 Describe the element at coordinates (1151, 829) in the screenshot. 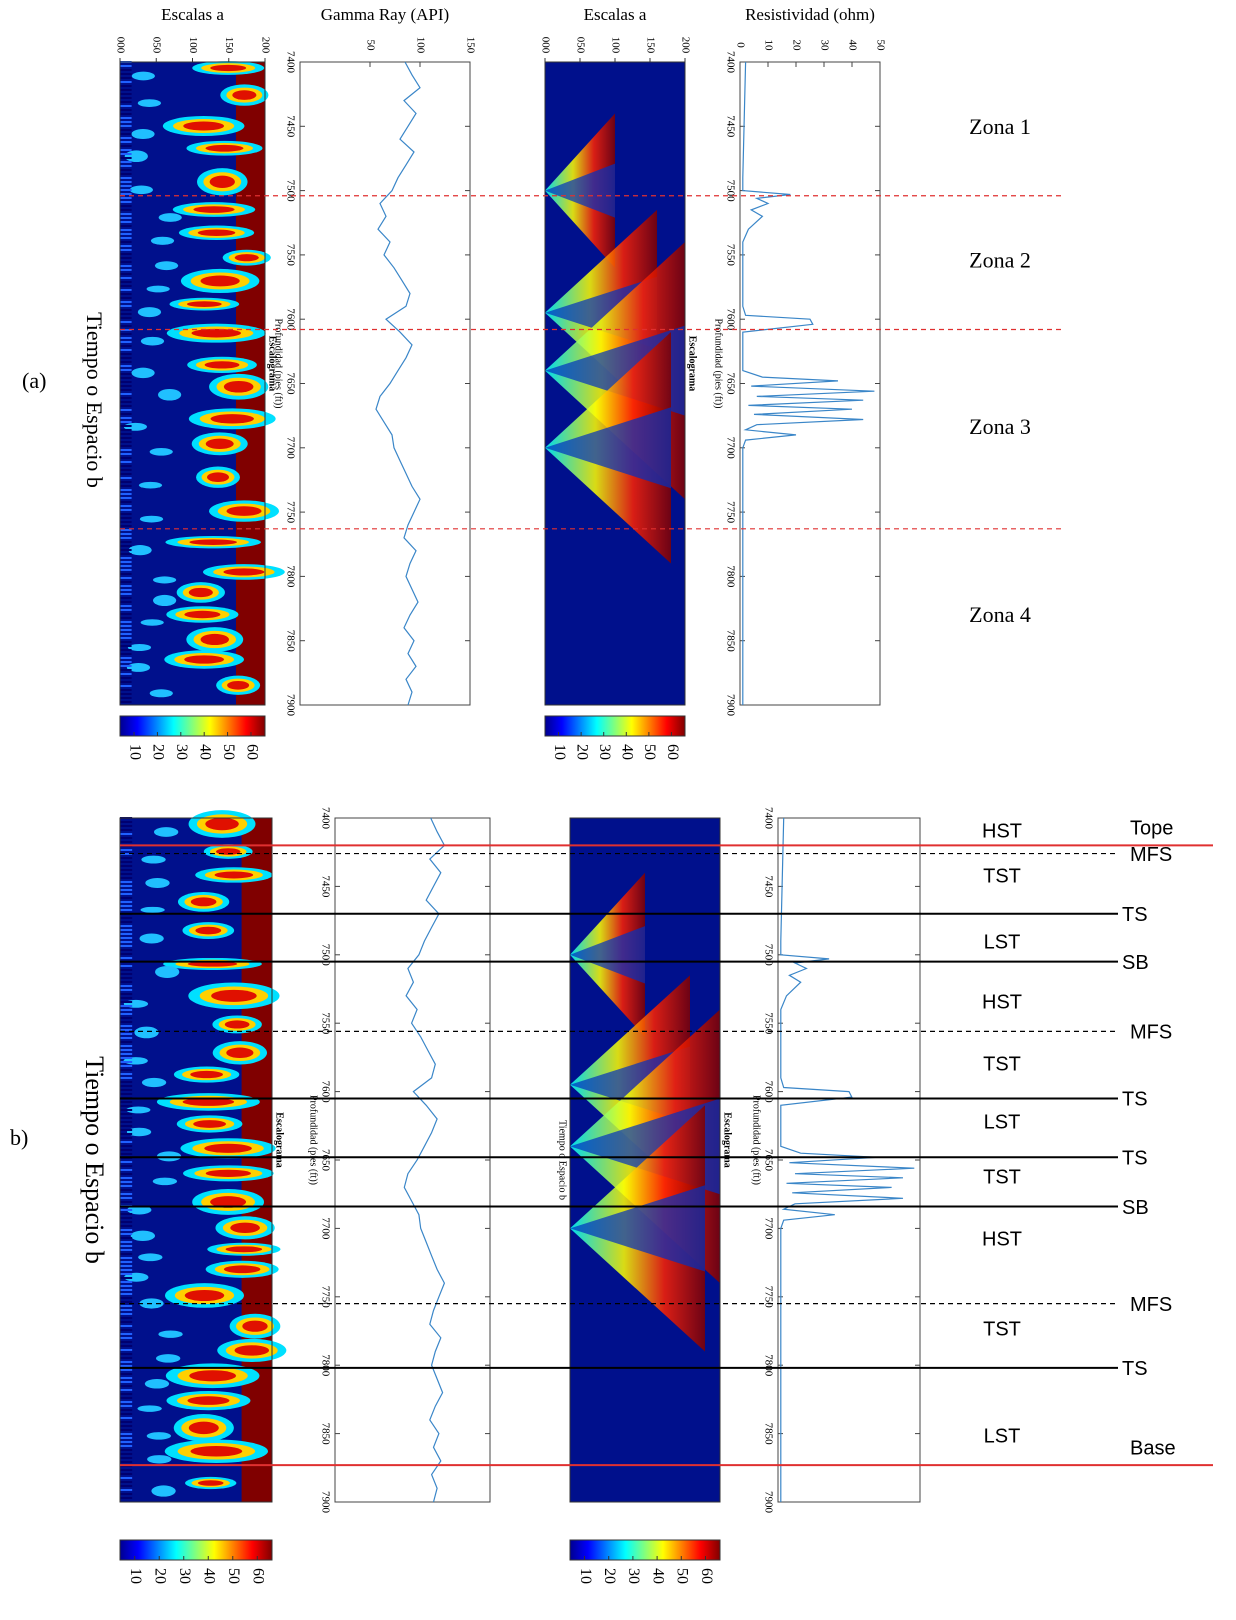

I see `surface-label: Tope` at that location.